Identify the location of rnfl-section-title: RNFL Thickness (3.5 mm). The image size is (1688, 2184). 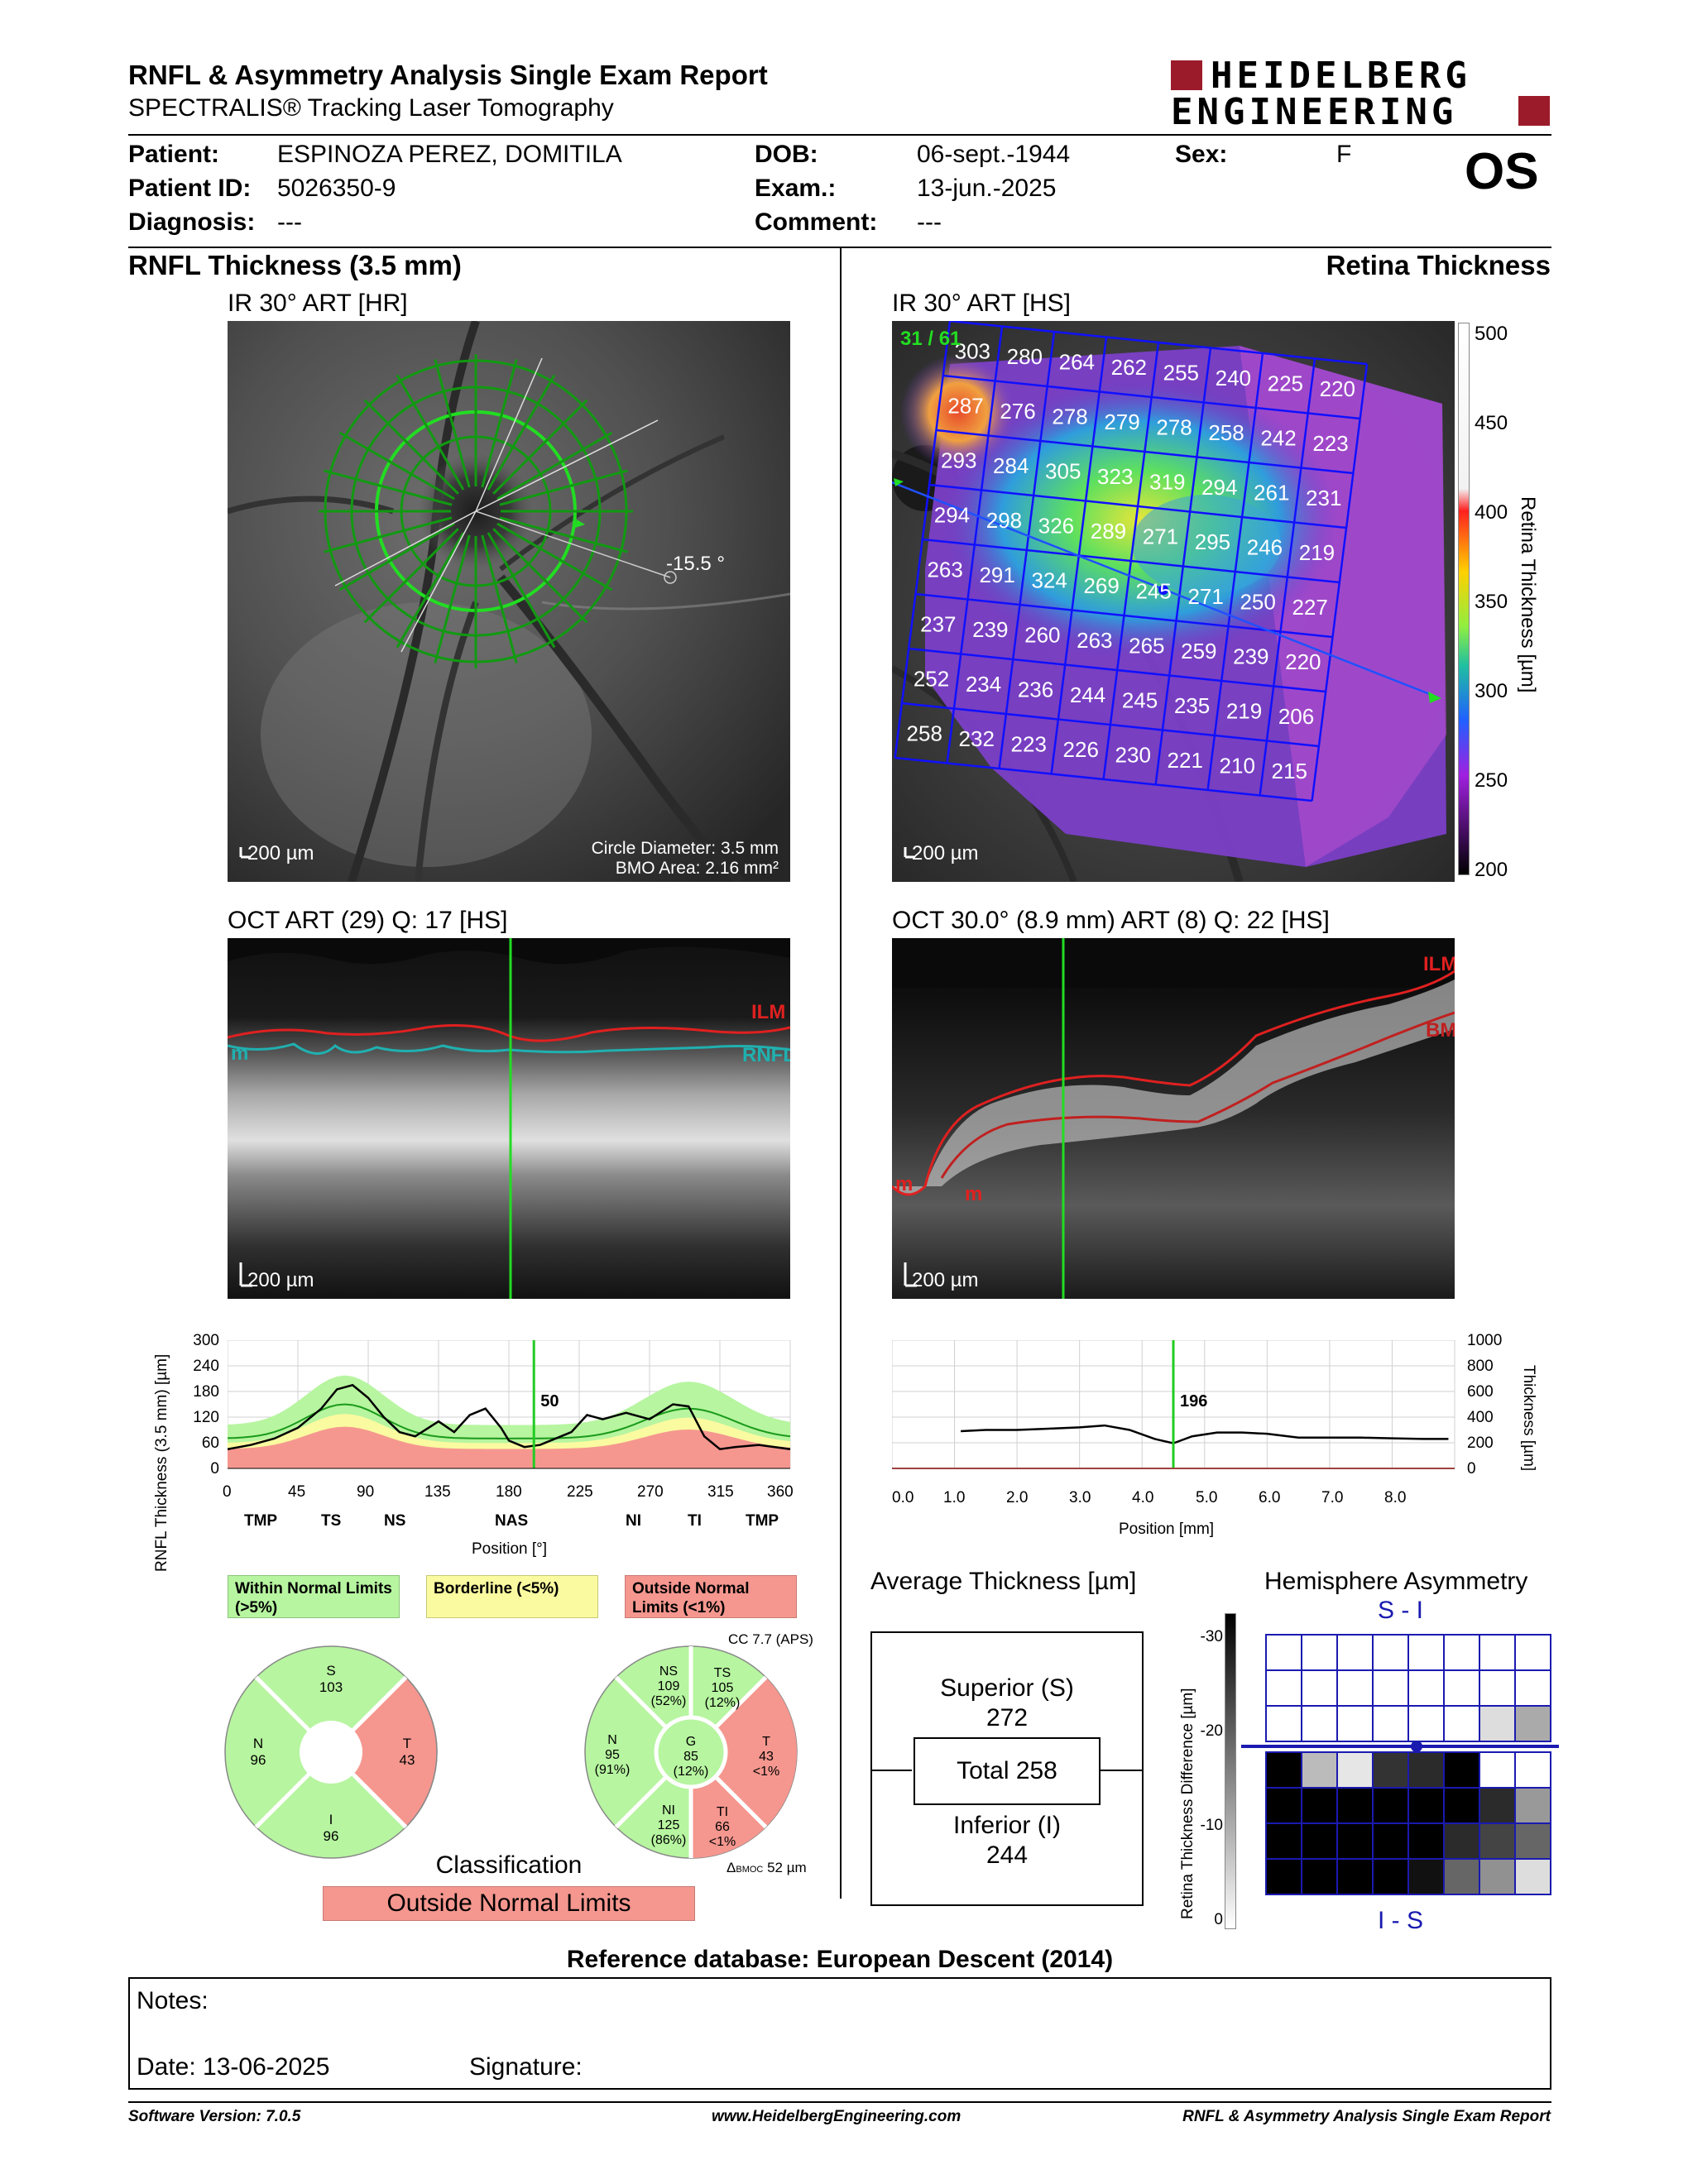
(295, 265).